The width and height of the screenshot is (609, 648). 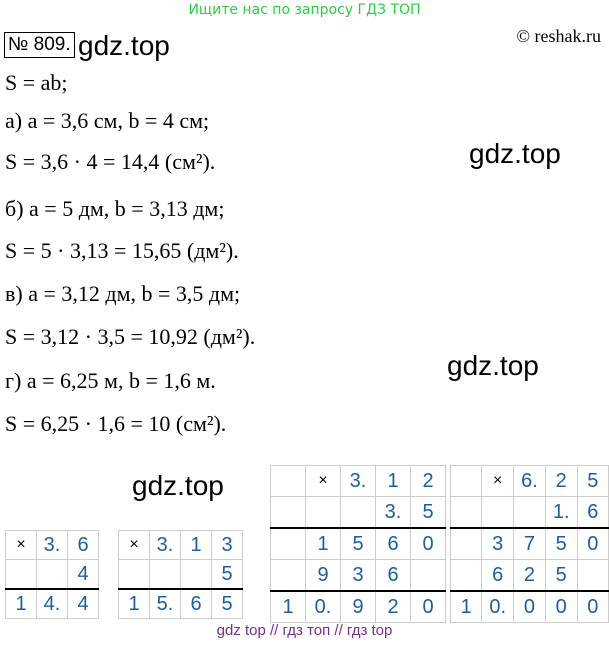 I want to click on grid-row: × 3. 1 2, so click(x=358, y=481).